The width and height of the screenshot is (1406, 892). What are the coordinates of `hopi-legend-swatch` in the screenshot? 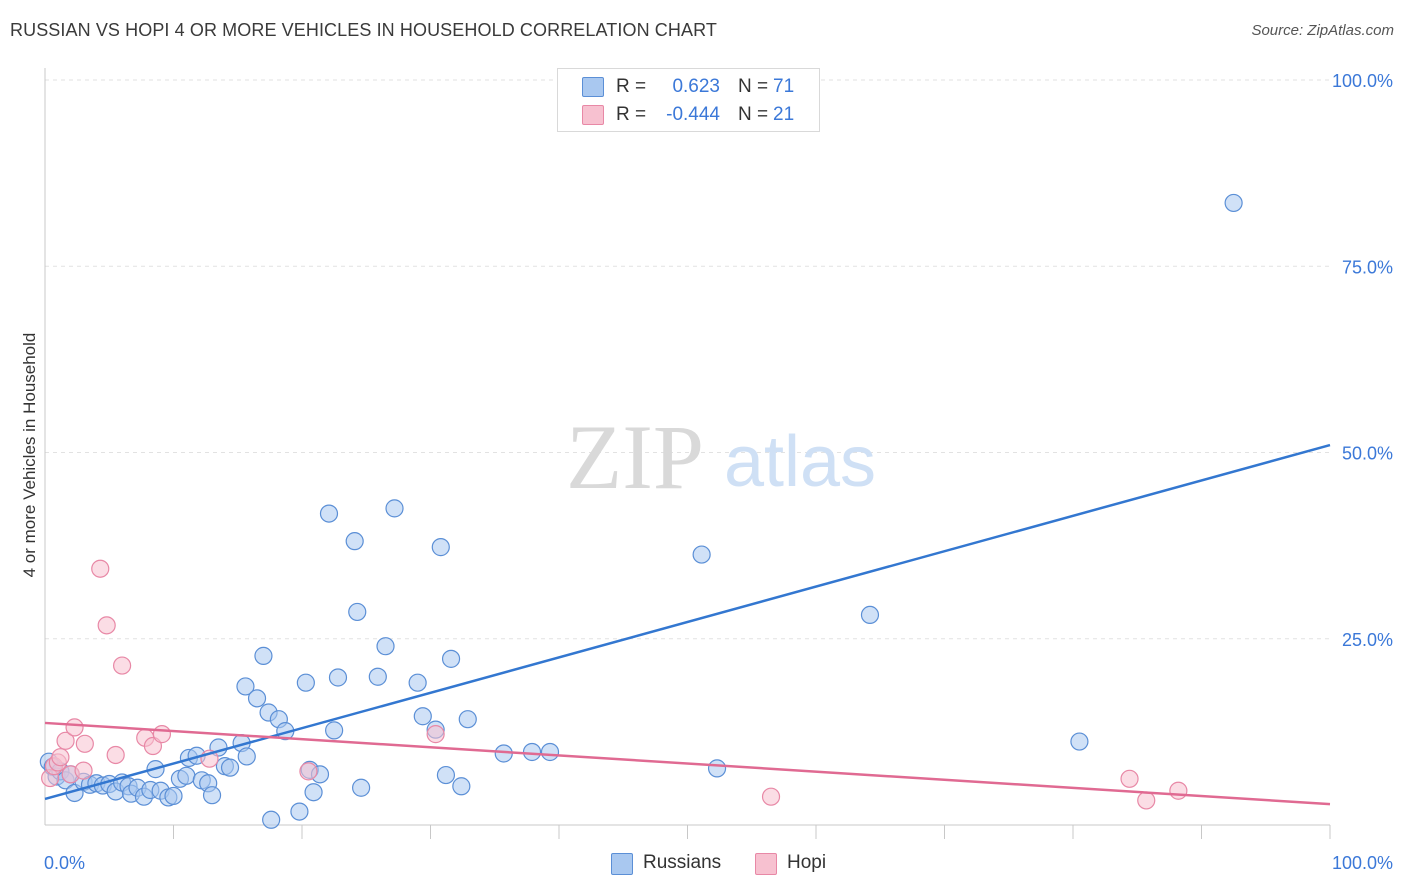 It's located at (766, 864).